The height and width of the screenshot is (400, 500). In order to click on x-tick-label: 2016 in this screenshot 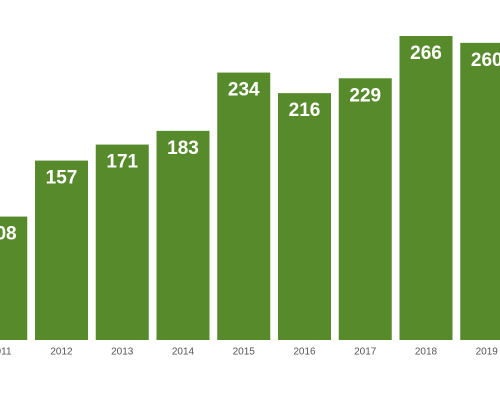, I will do `click(304, 352)`.